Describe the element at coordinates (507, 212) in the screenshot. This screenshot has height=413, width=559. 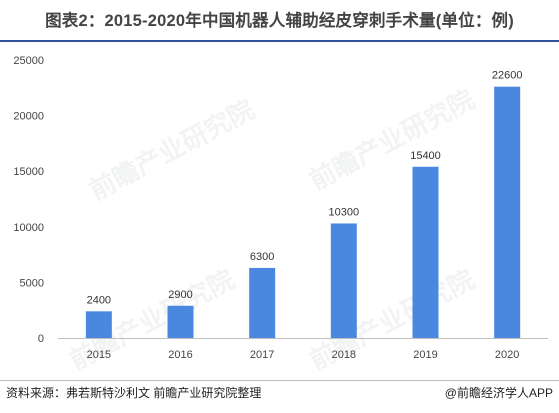
I see `bar-2020` at that location.